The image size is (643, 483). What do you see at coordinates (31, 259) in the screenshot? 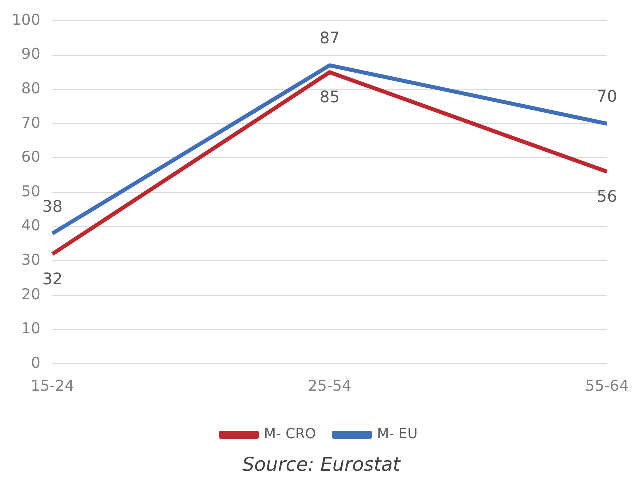
I see `y-tick-label: 30` at bounding box center [31, 259].